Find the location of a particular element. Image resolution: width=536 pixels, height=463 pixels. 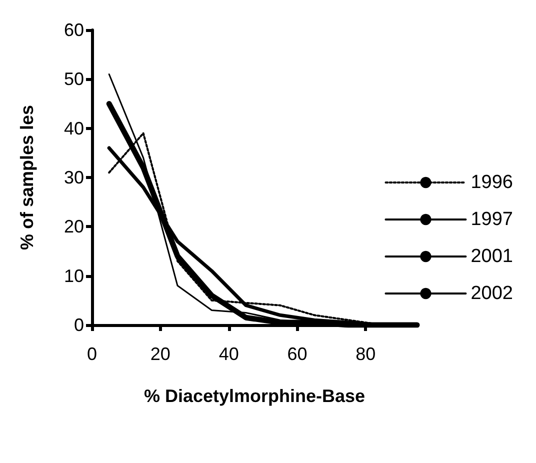

x-tick-label: 80 is located at coordinates (366, 354).